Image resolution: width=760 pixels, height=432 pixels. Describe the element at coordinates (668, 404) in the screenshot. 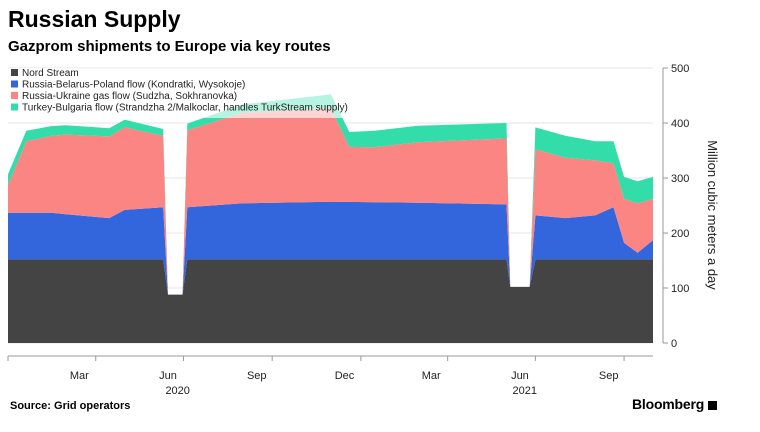

I see `brand-text: Bloomberg` at that location.